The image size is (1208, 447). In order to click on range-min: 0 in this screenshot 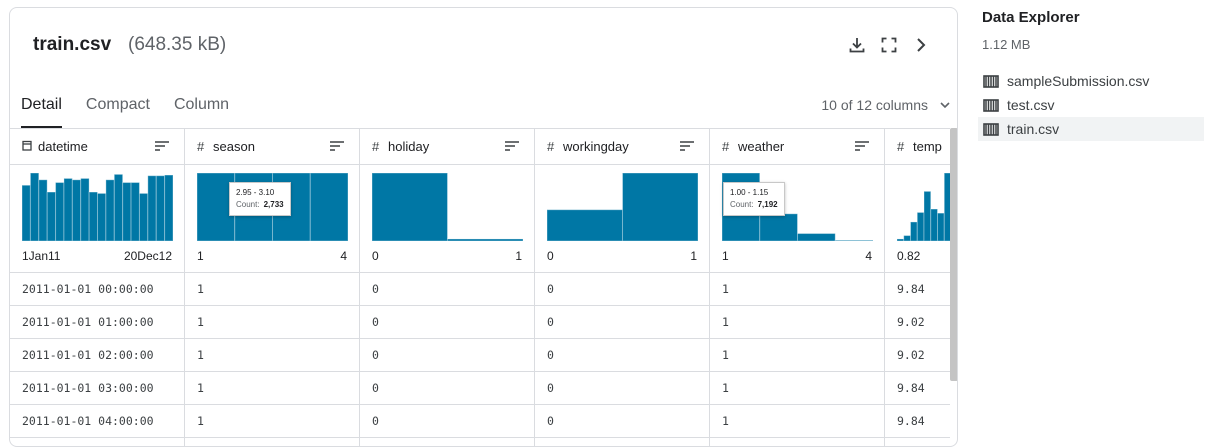, I will do `click(550, 256)`.